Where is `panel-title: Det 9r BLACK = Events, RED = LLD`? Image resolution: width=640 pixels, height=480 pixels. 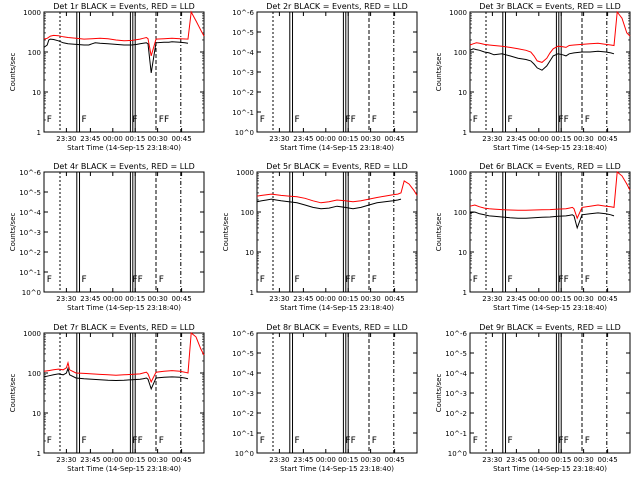
panel-title: Det 9r BLACK = Events, RED = LLD is located at coordinates (550, 327).